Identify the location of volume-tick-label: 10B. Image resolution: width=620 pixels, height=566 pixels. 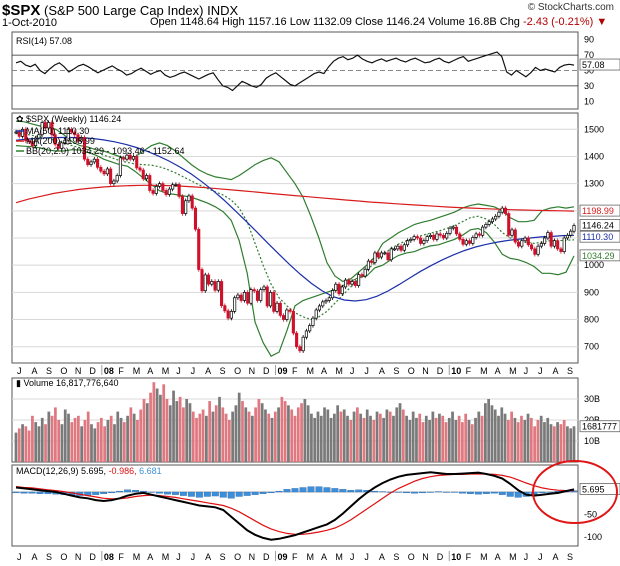
(592, 441).